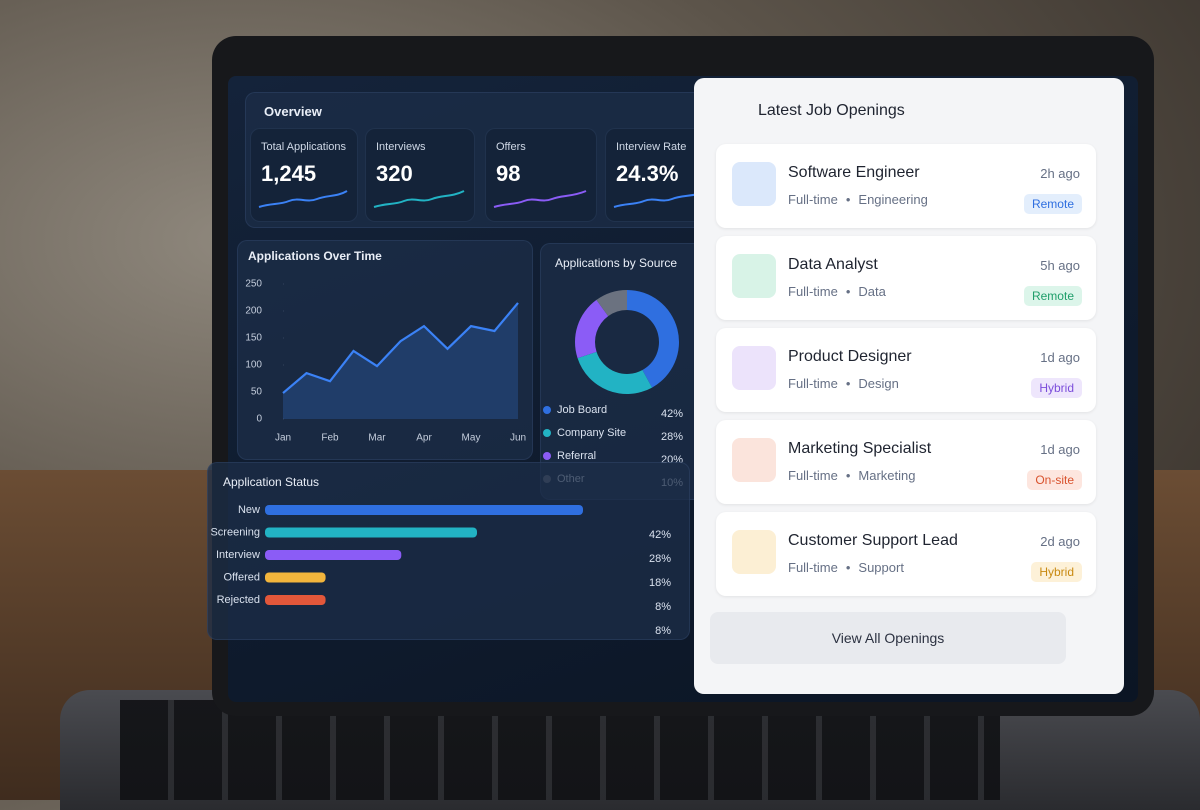 The image size is (1200, 810). Describe the element at coordinates (887, 475) in the screenshot. I see `job-department: Marketing` at that location.